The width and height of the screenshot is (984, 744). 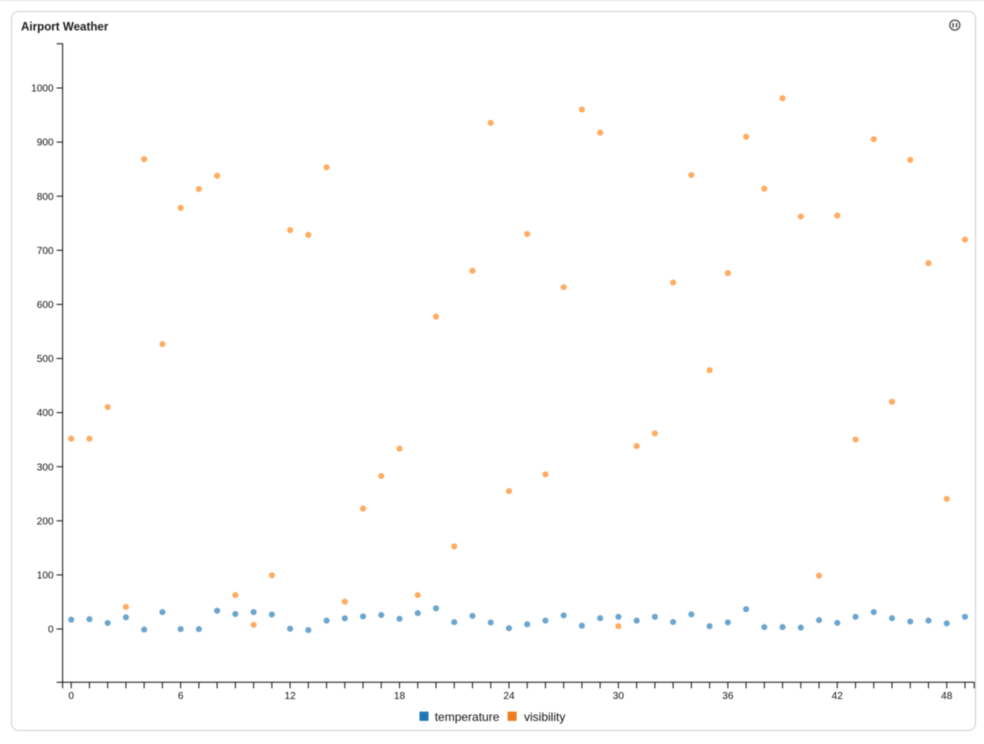 What do you see at coordinates (509, 696) in the screenshot?
I see `svg-text: 24` at bounding box center [509, 696].